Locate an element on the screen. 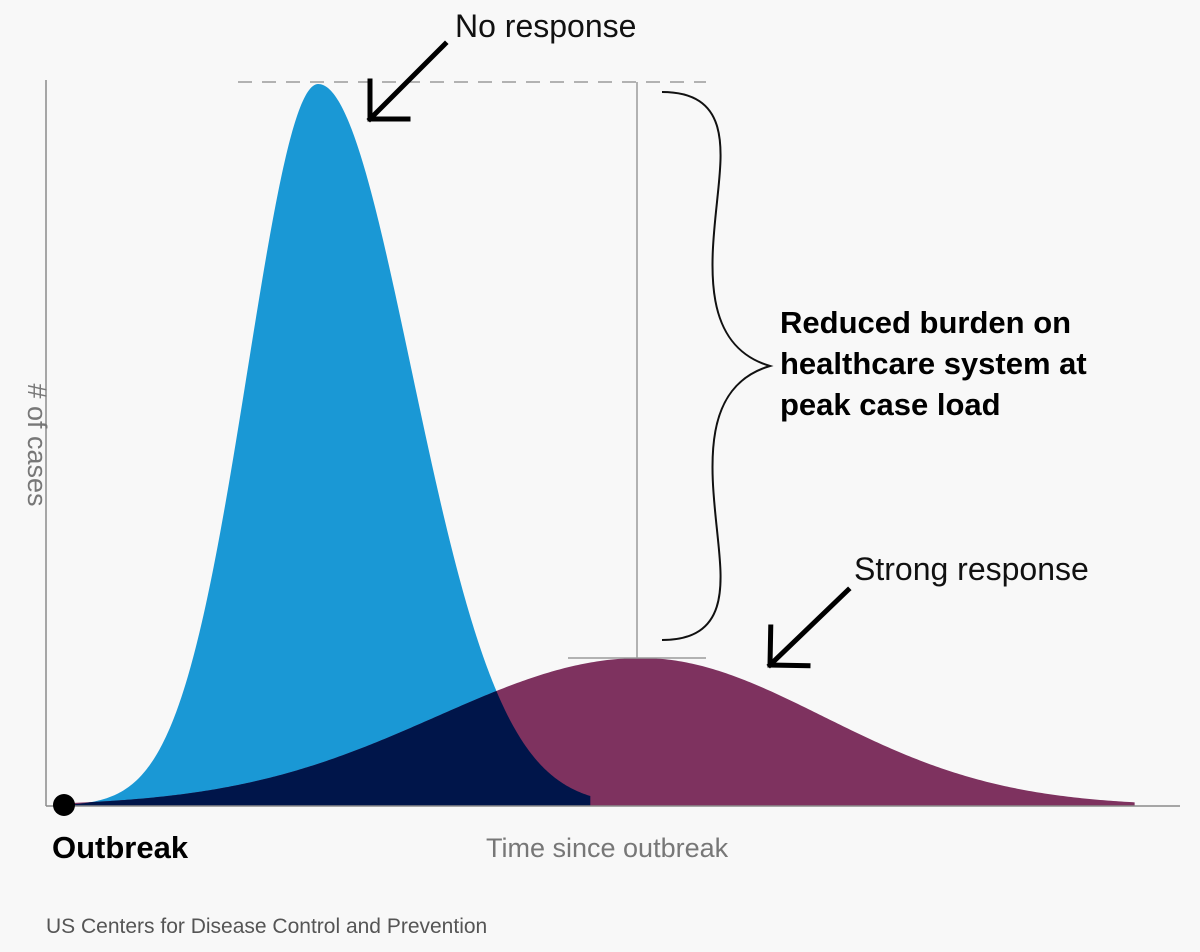  x-axis-label: Time since outbreak is located at coordinates (607, 848).